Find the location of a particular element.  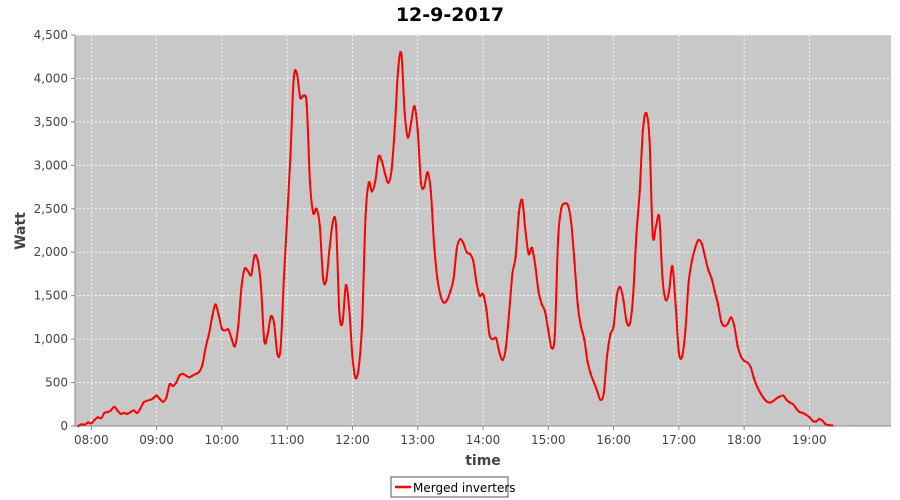

x-tick-label: 18:00 is located at coordinates (744, 440).